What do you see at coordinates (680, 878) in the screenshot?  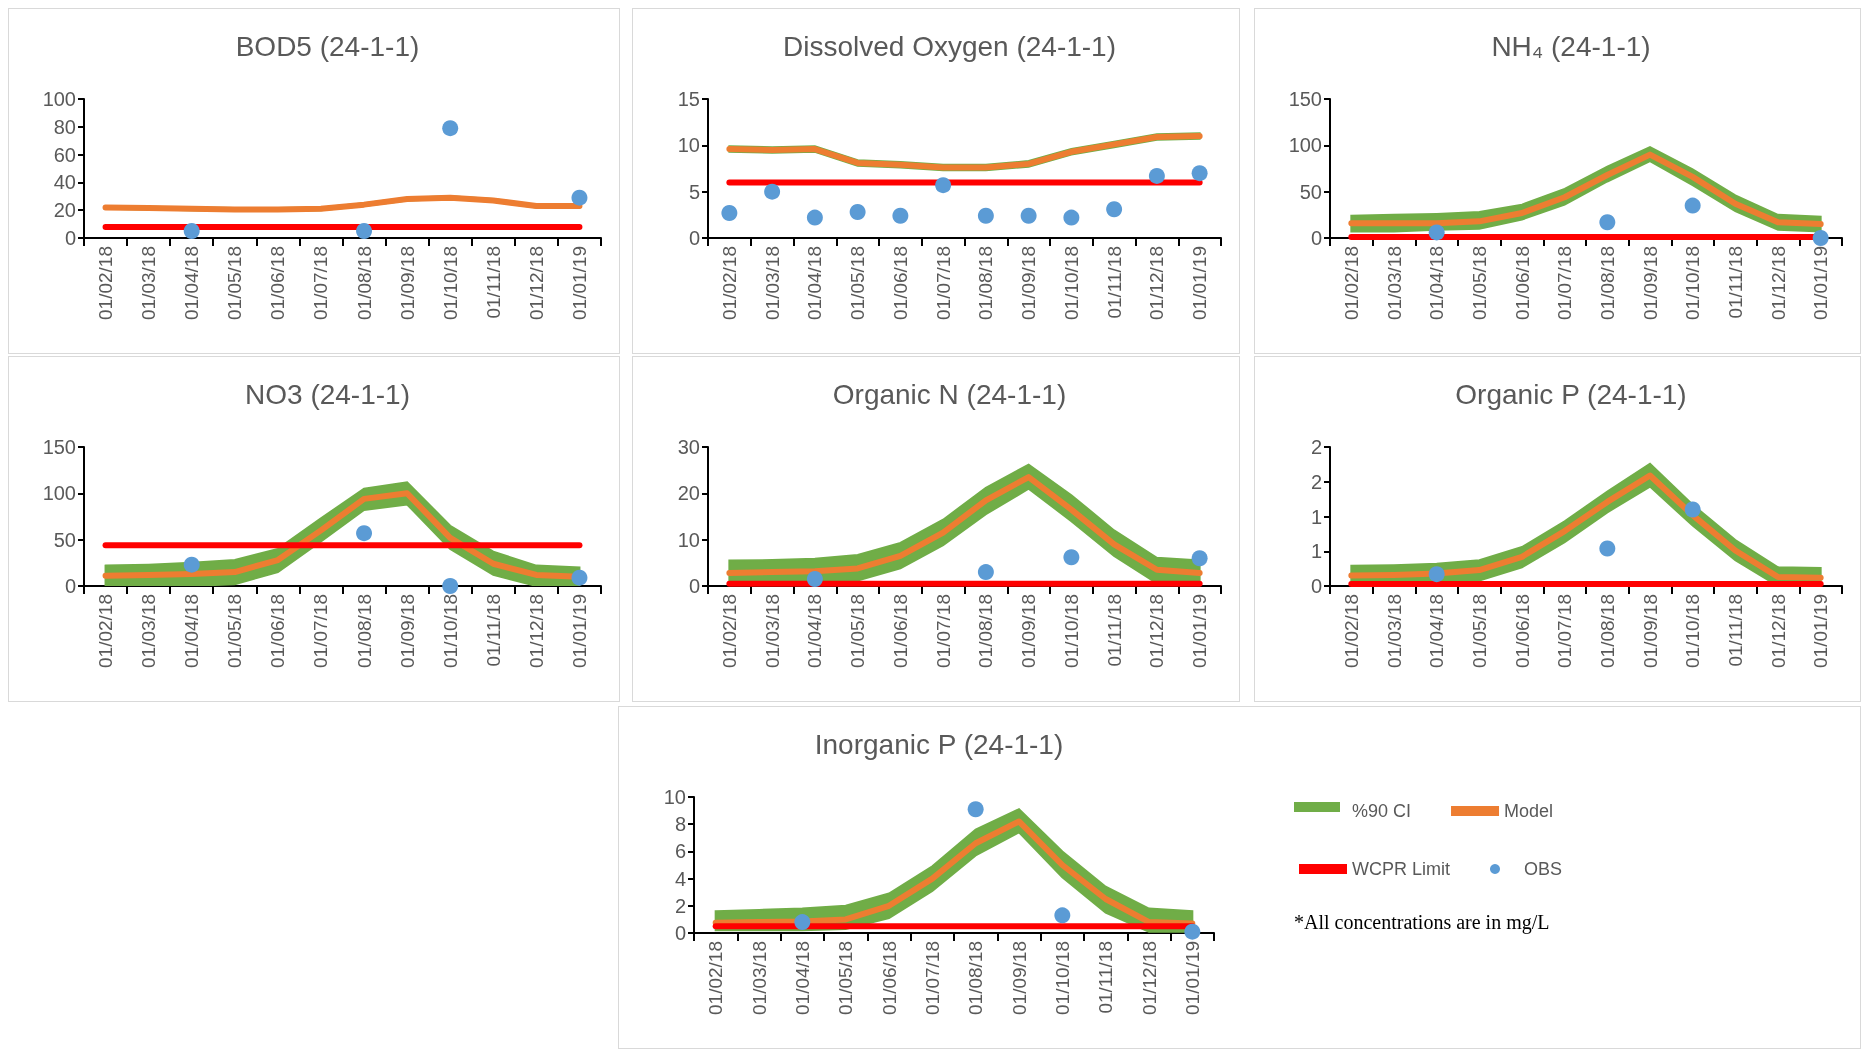 I see `y-tick-label: 4` at bounding box center [680, 878].